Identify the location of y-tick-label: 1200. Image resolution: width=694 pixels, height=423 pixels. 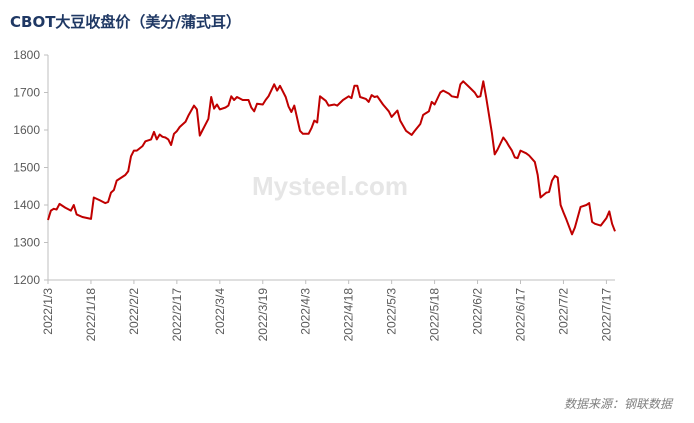
(26, 280).